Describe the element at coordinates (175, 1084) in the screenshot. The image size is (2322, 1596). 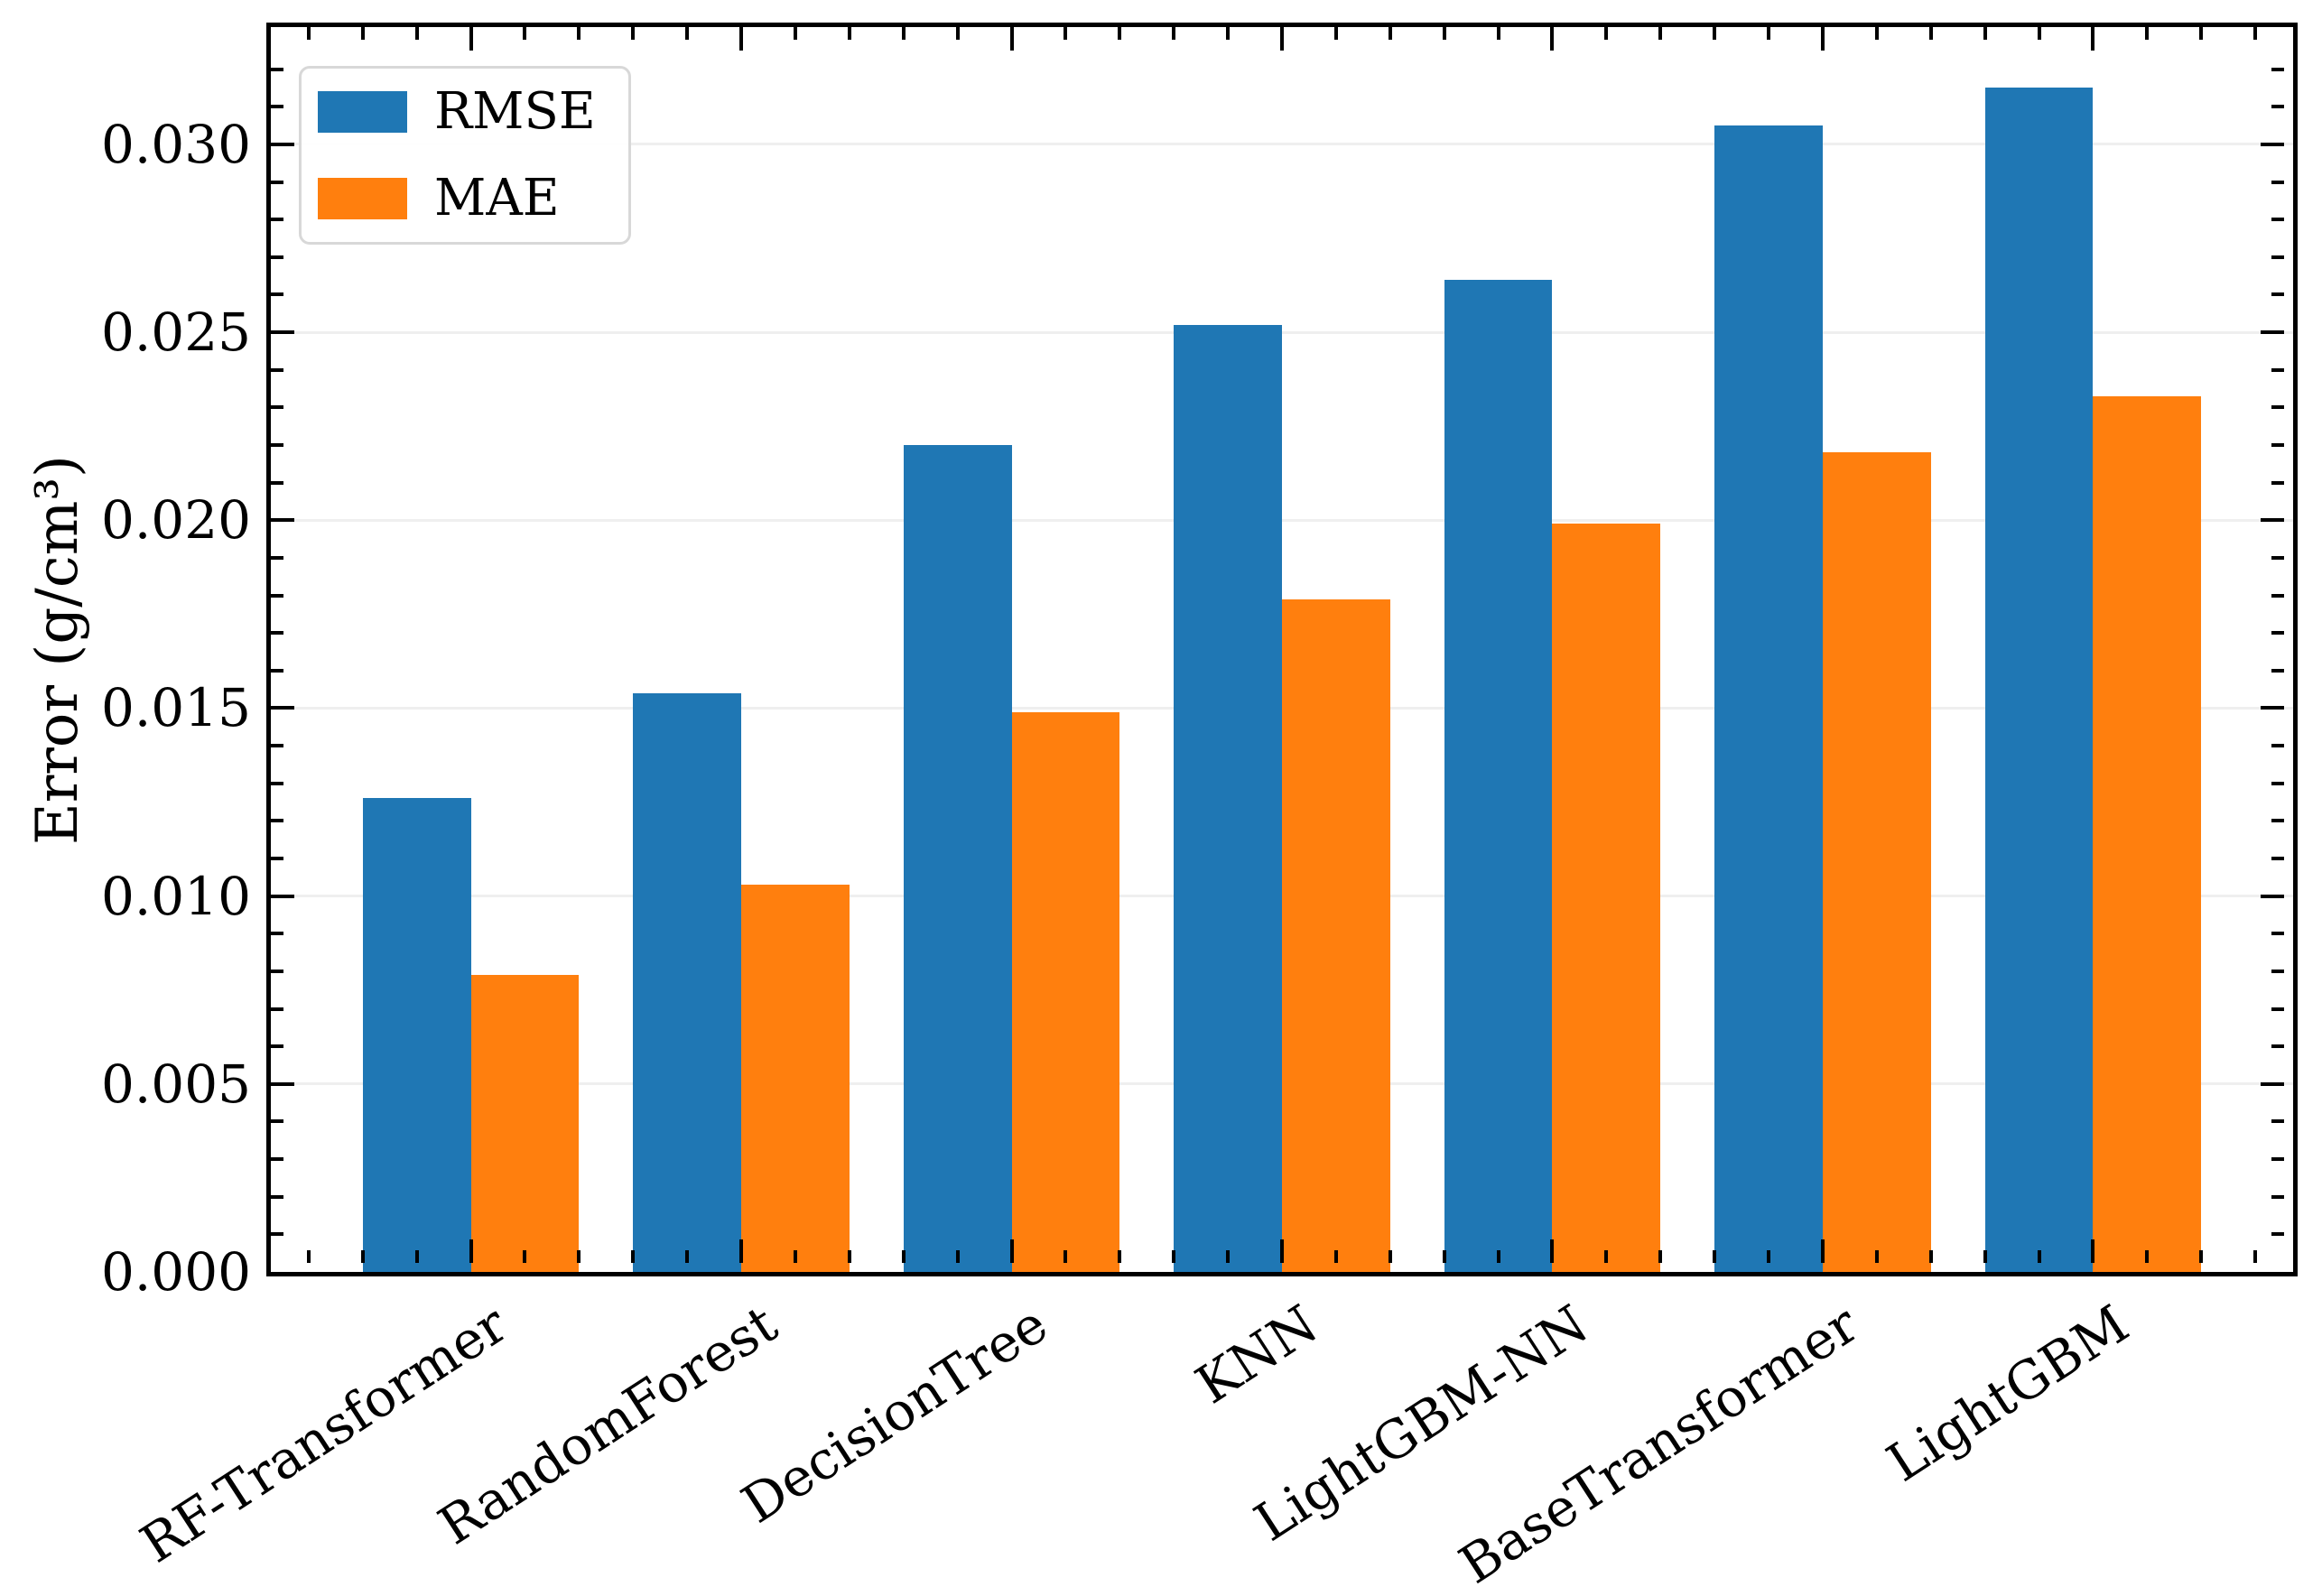
I see `y-tick-label: 0.005` at that location.